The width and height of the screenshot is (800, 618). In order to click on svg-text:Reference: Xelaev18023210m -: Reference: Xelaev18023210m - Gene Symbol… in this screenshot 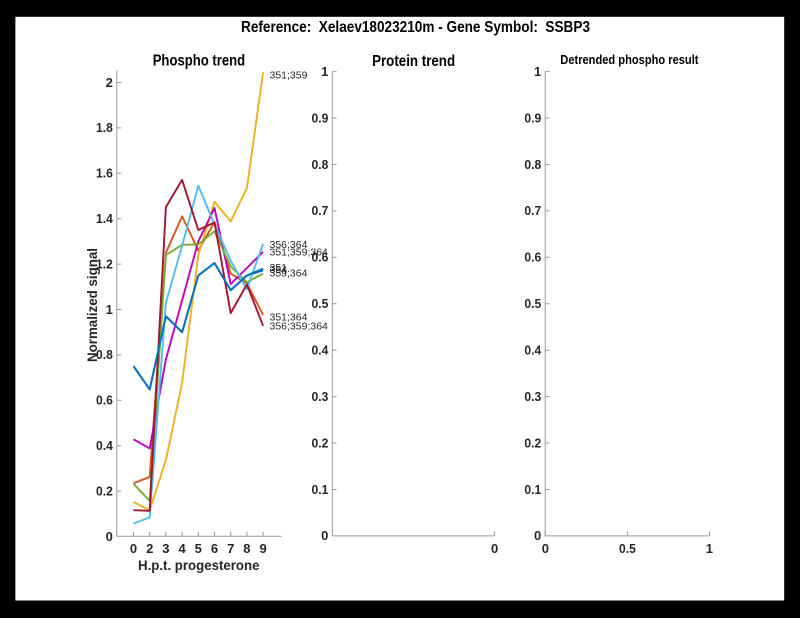, I will do `click(415, 27)`.